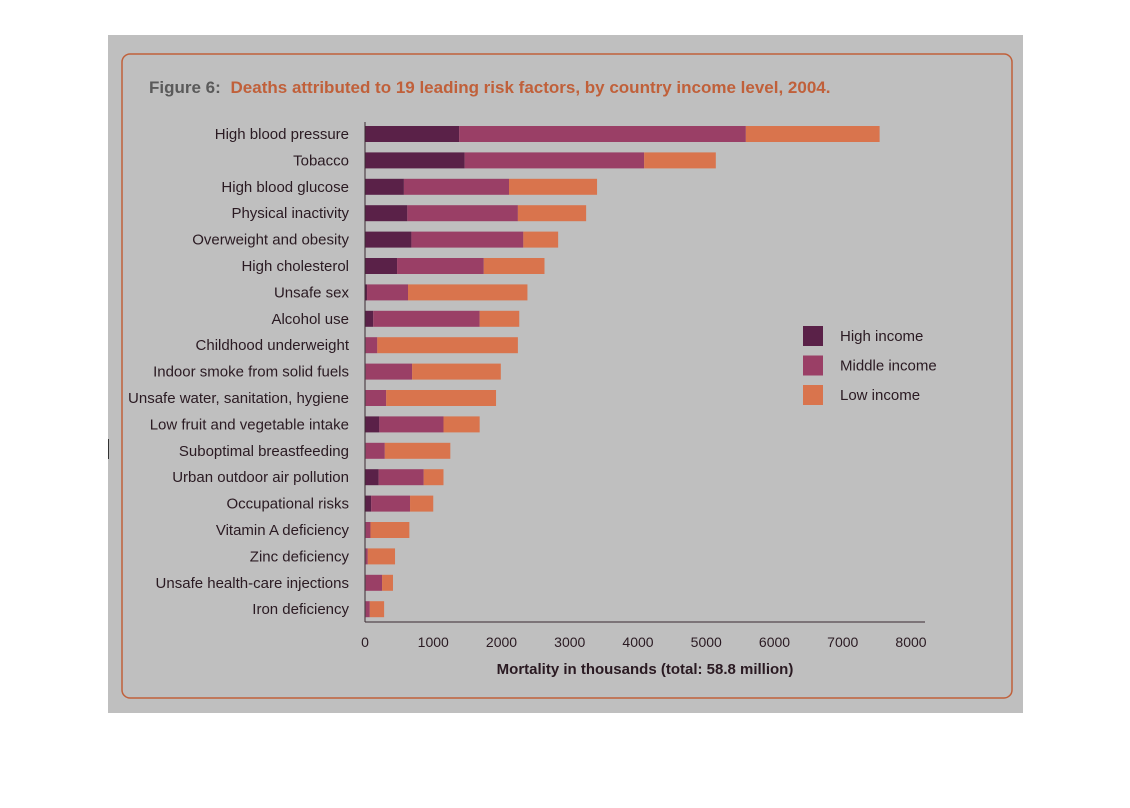 The height and width of the screenshot is (808, 1130). Describe the element at coordinates (880, 395) in the screenshot. I see `legend-label: Low income` at that location.